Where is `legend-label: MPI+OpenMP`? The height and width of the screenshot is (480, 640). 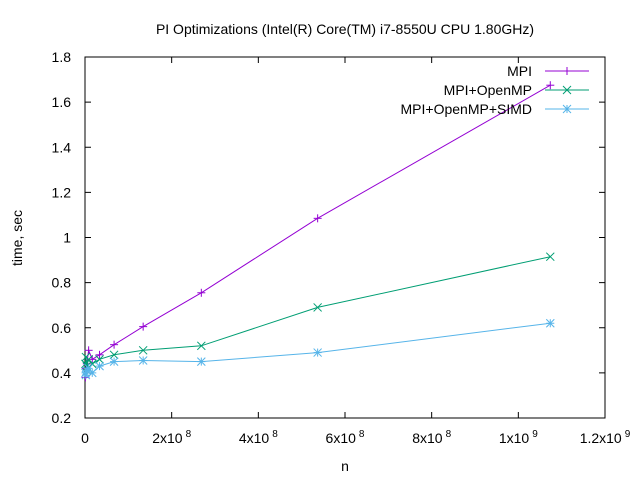
legend-label: MPI+OpenMP is located at coordinates (488, 90).